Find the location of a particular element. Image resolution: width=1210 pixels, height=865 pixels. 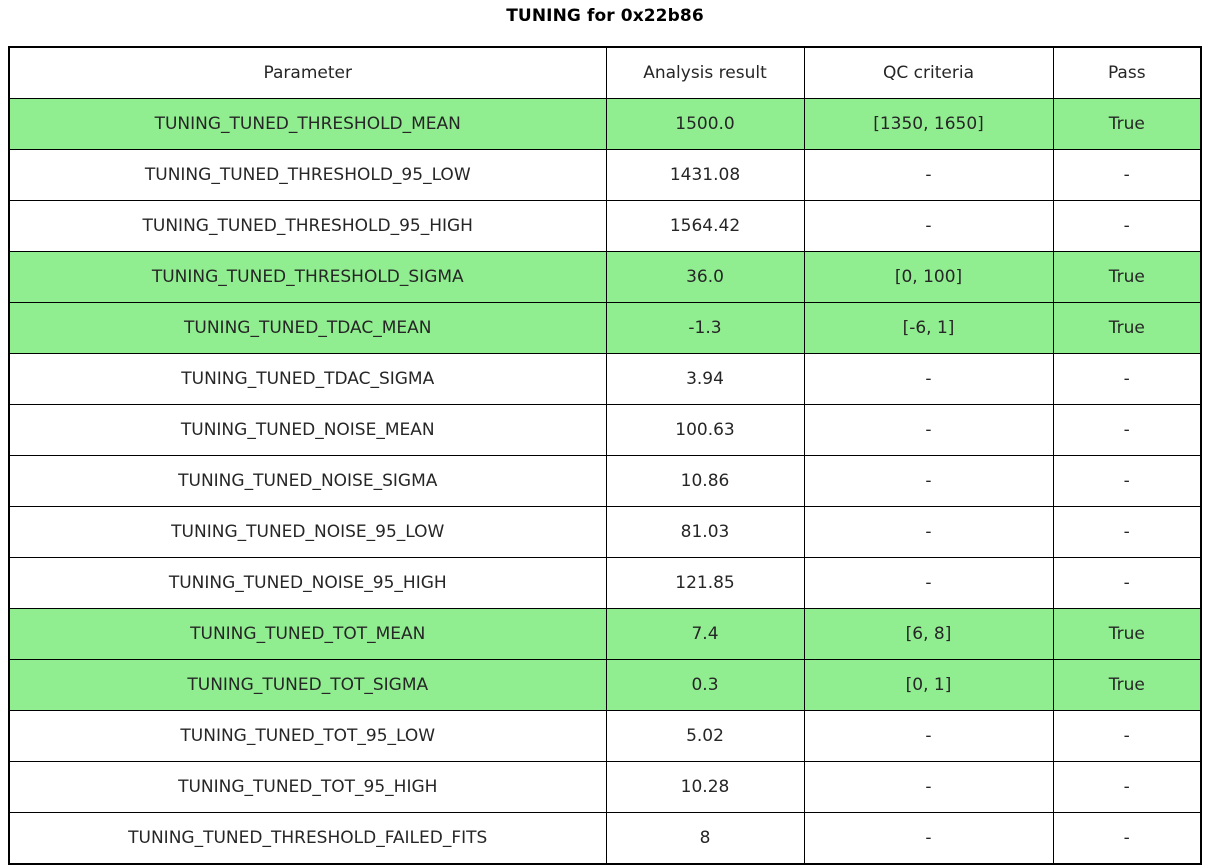

cell-analysis_result: 1431.08 is located at coordinates (705, 175).